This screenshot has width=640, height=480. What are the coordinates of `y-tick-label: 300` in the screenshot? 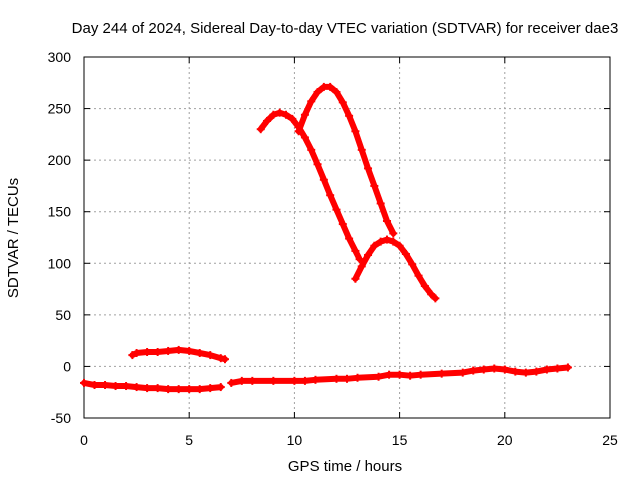 It's located at (60, 57).